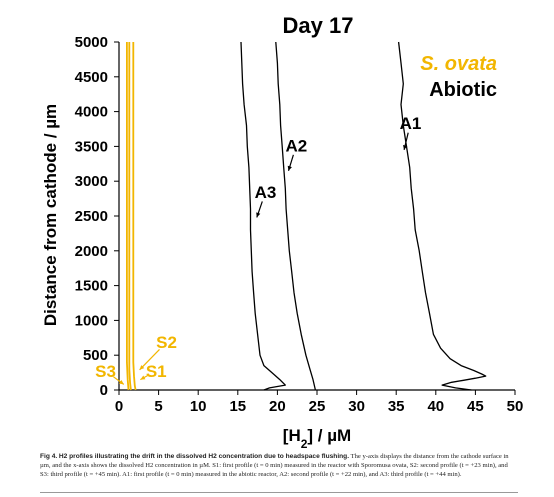  Describe the element at coordinates (91, 216) in the screenshot. I see `y-tick-label: 2500` at that location.